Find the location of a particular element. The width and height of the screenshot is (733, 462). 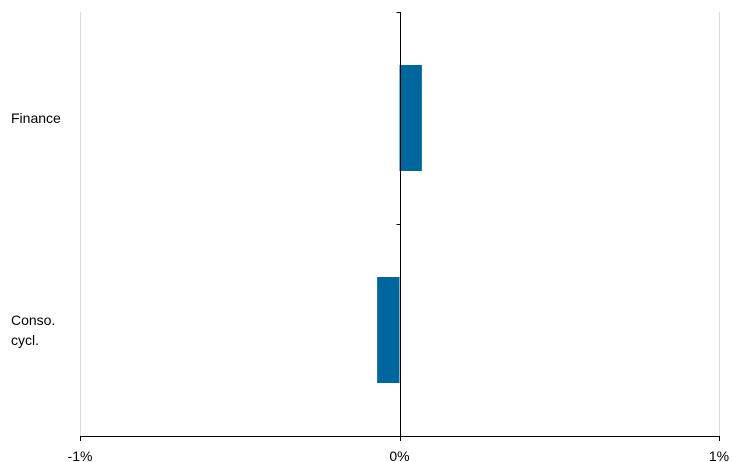

category-label-line: Conso. is located at coordinates (33, 320).